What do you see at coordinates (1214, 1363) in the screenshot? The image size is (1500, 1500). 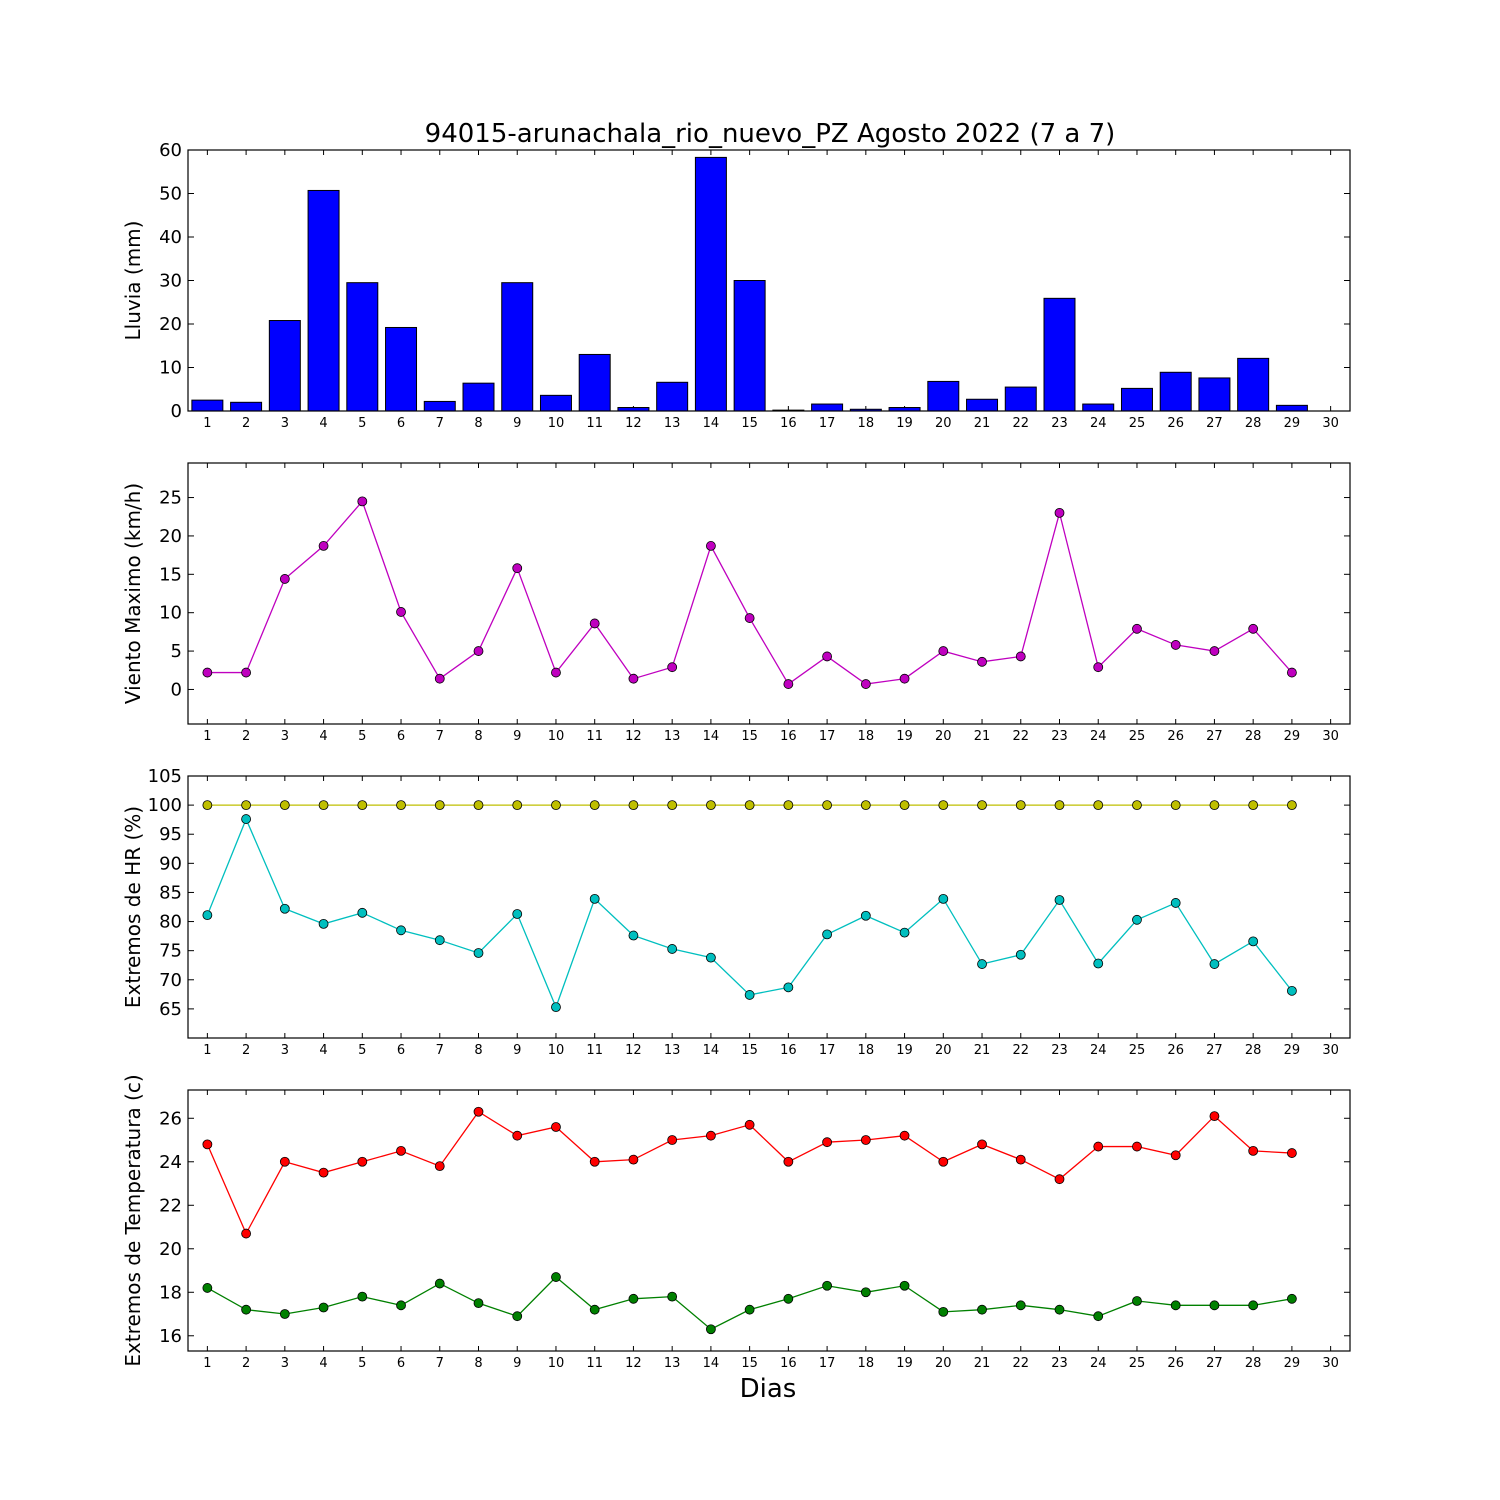 I see `x-tick-label: 27` at bounding box center [1214, 1363].